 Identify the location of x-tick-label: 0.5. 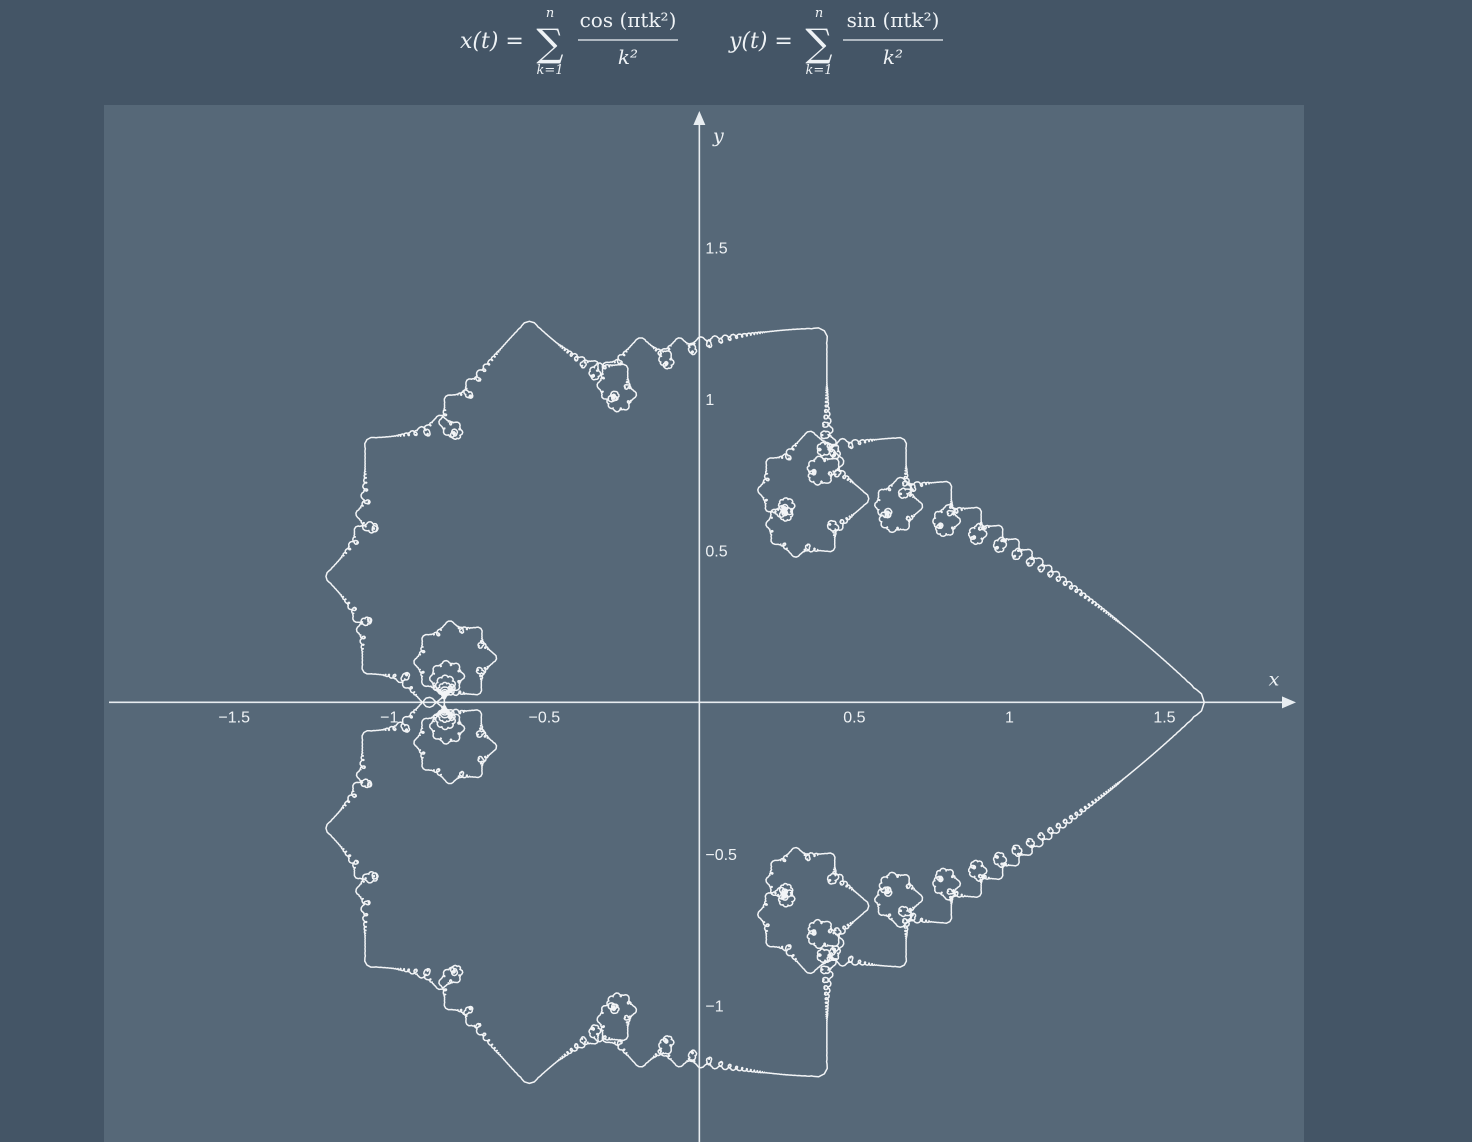
(854, 717).